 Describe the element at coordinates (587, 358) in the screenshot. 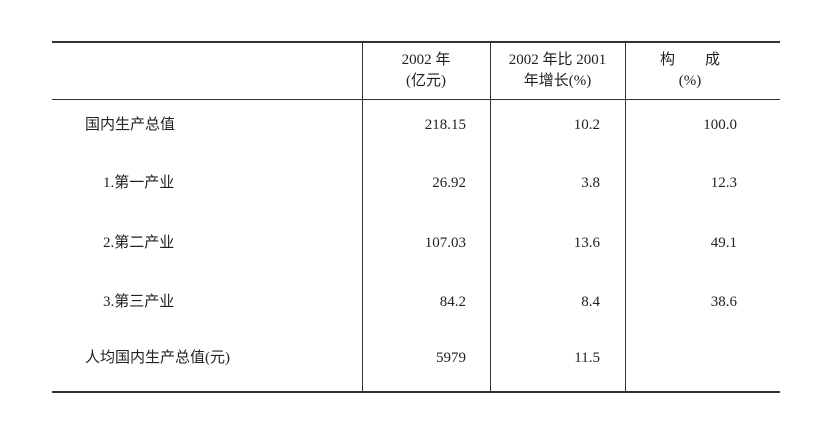

I see `cell-value: 11.5` at that location.